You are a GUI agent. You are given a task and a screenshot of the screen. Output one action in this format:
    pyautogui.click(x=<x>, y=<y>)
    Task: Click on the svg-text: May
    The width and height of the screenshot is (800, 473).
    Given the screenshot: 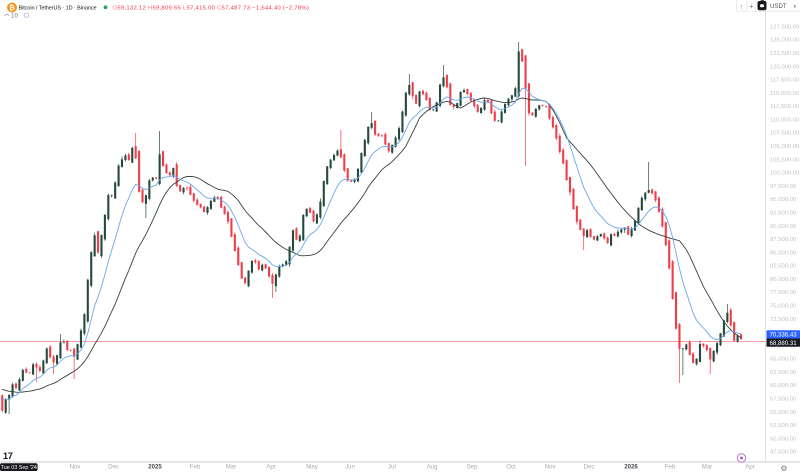 What is the action you would take?
    pyautogui.click(x=312, y=467)
    